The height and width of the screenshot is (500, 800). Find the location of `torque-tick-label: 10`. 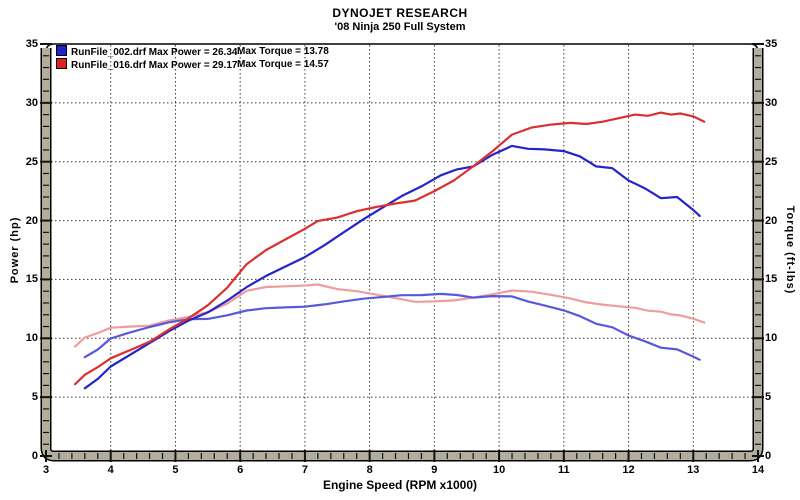

torque-tick-label: 10 is located at coordinates (771, 338).